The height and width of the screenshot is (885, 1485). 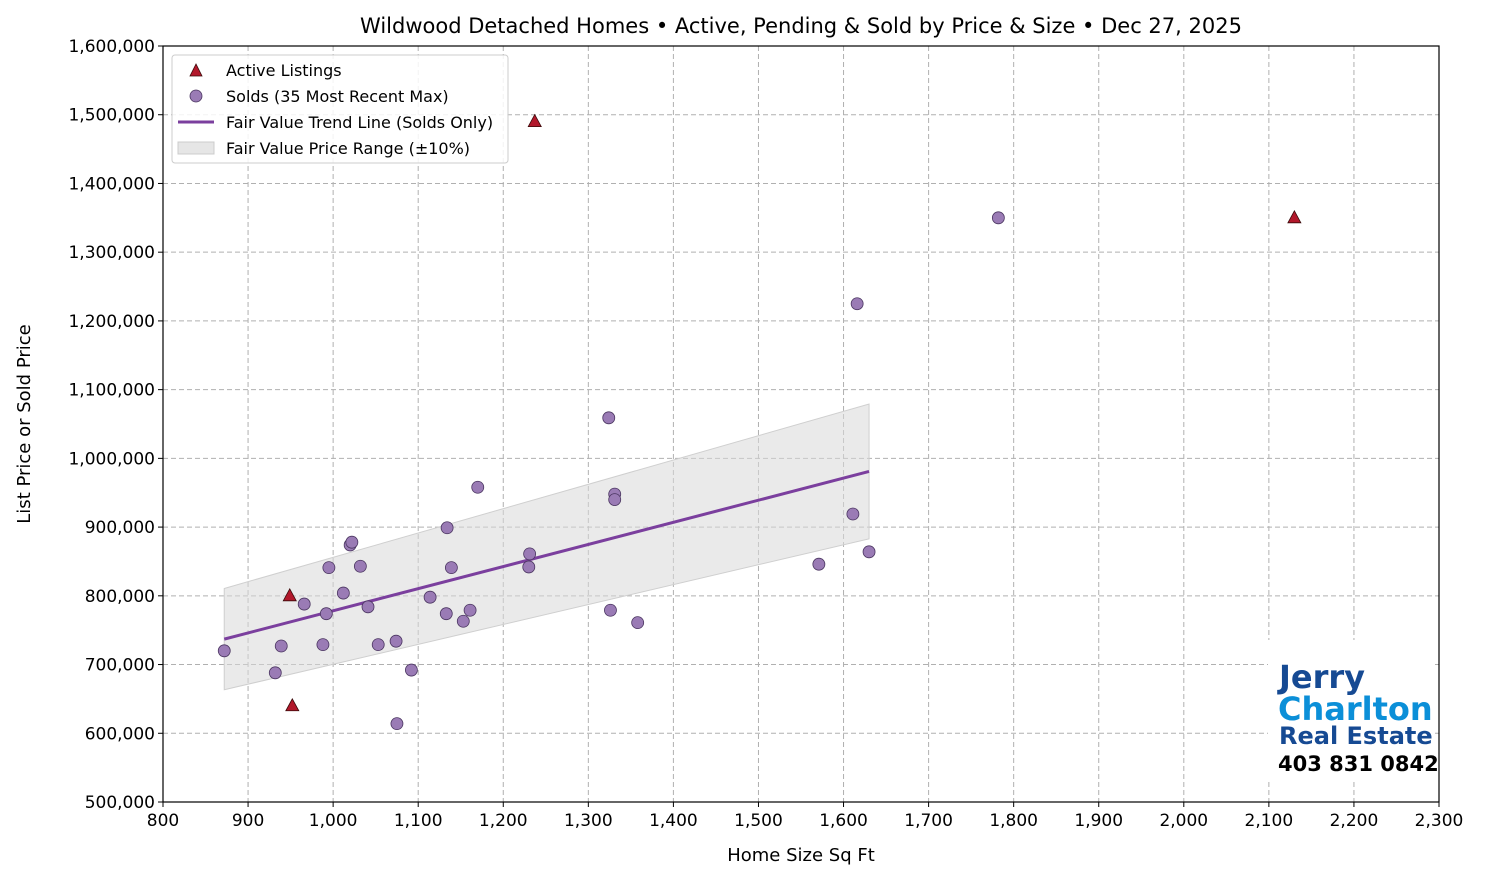 I want to click on y-tick-label: 800,000, so click(x=120, y=597).